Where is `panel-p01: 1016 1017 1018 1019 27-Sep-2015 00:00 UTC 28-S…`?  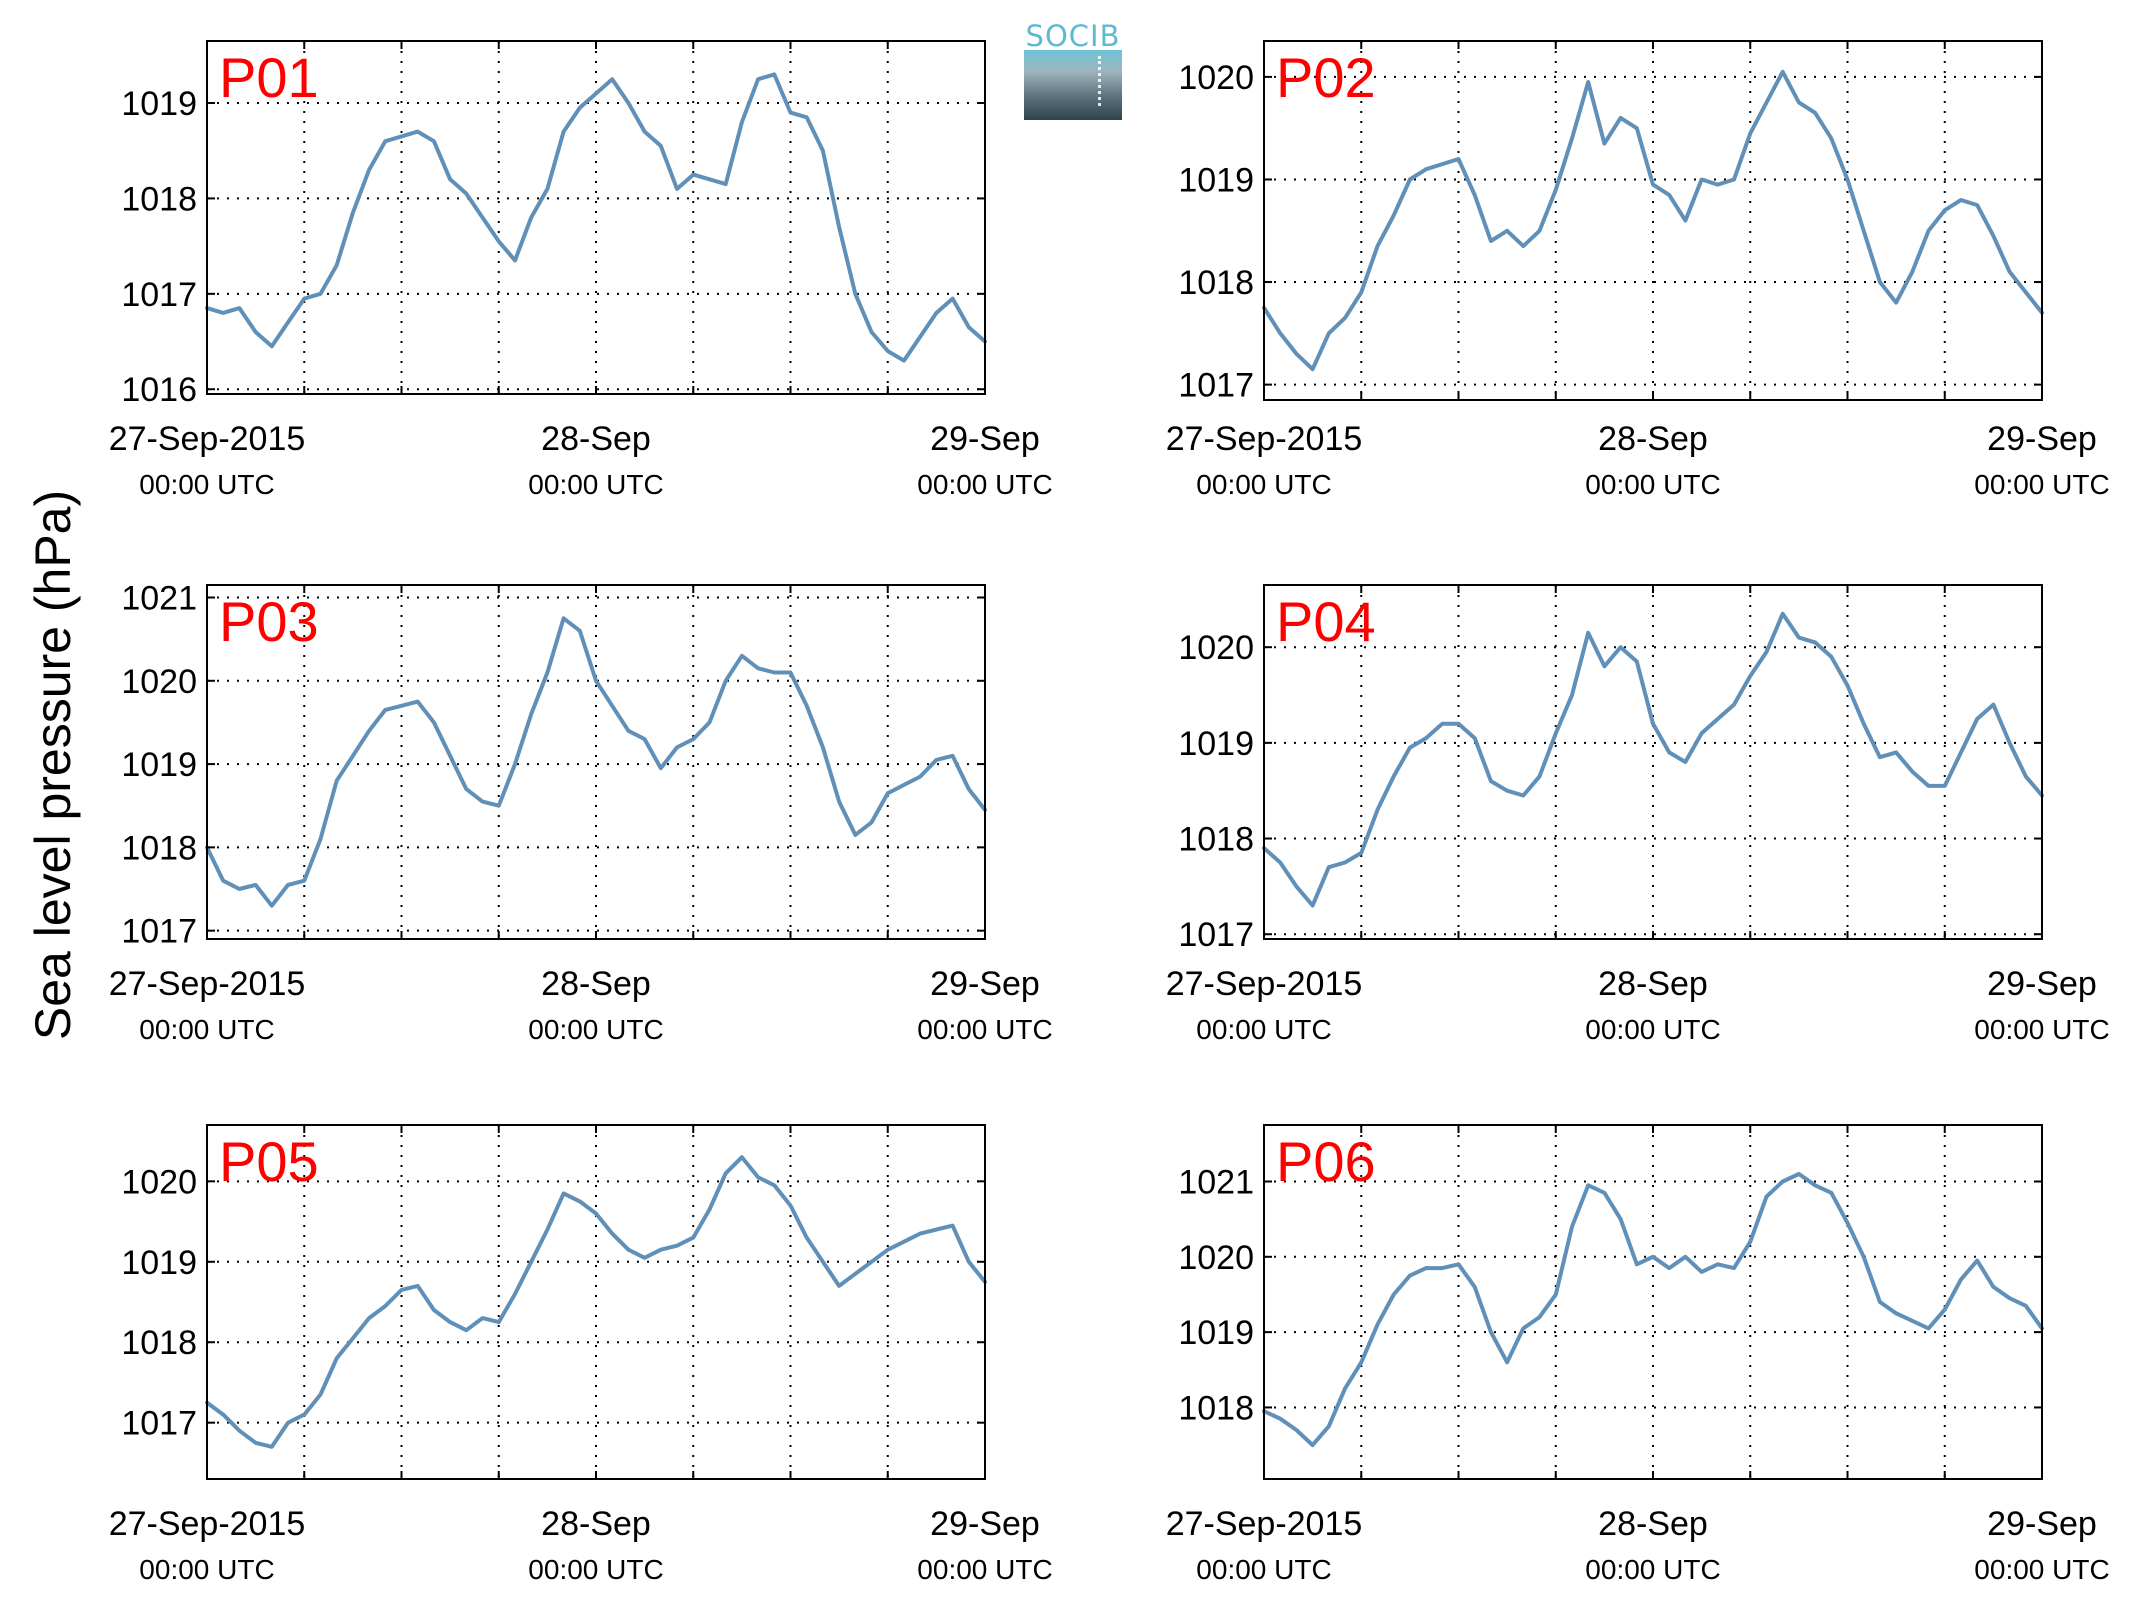
panel-p01: 1016 1017 1018 1019 27-Sep-2015 00:00 UTC 28-S… is located at coordinates (581, 270).